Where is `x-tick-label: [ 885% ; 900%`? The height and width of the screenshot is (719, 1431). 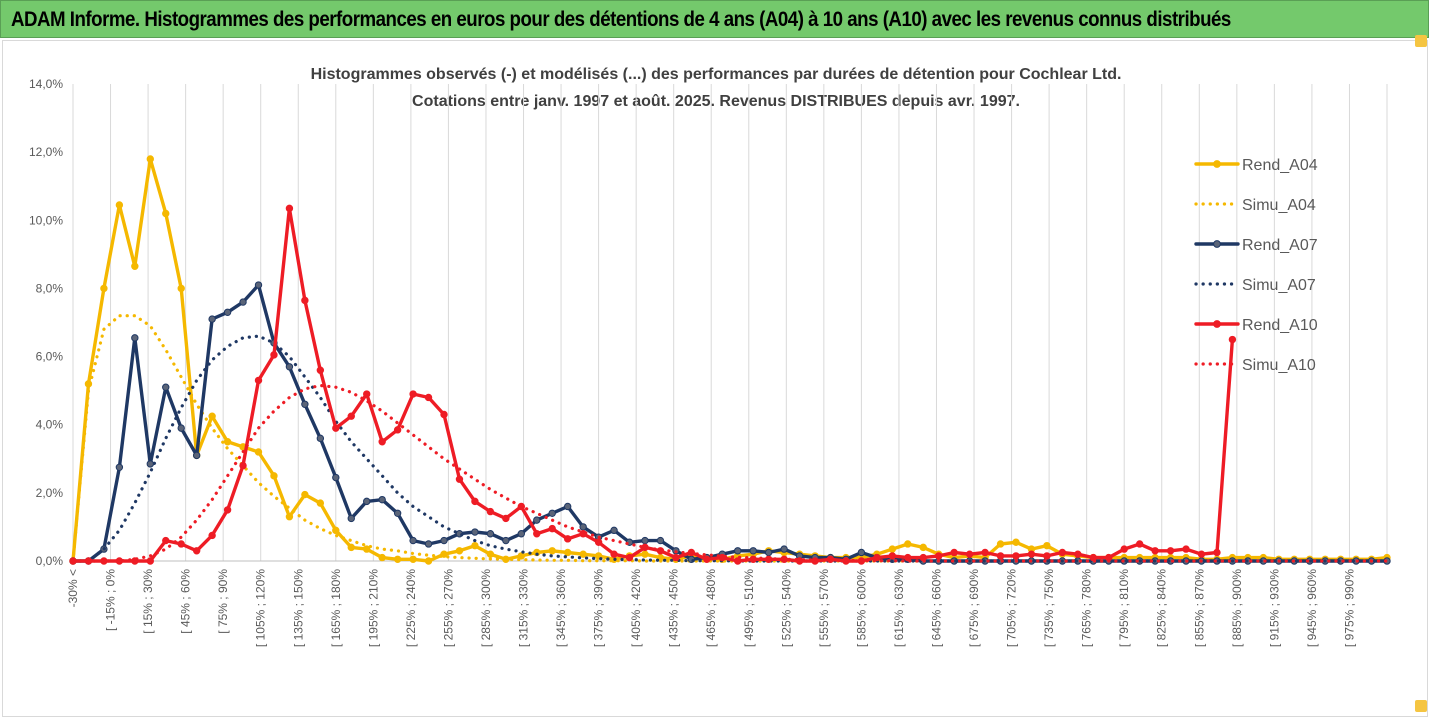
x-tick-label: [ 885% ; 900% is located at coordinates (1237, 608).